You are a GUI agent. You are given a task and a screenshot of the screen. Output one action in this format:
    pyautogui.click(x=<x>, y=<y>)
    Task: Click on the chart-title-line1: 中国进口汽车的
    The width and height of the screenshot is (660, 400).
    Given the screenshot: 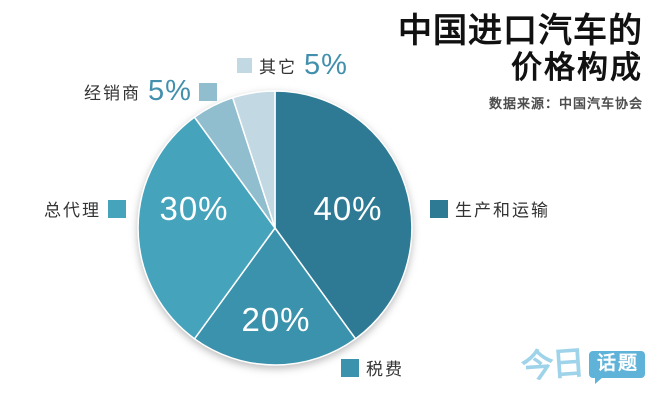 What is the action you would take?
    pyautogui.click(x=520, y=31)
    